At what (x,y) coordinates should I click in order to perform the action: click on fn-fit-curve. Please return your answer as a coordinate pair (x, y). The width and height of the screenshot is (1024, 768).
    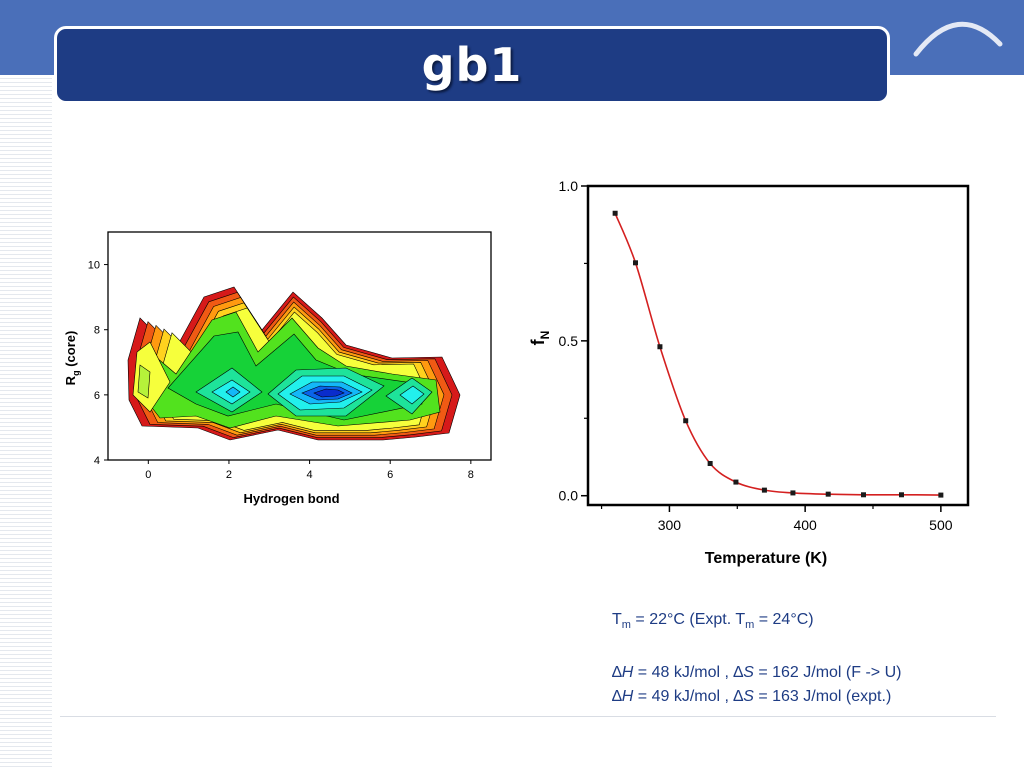
    Looking at the image, I should click on (777, 354).